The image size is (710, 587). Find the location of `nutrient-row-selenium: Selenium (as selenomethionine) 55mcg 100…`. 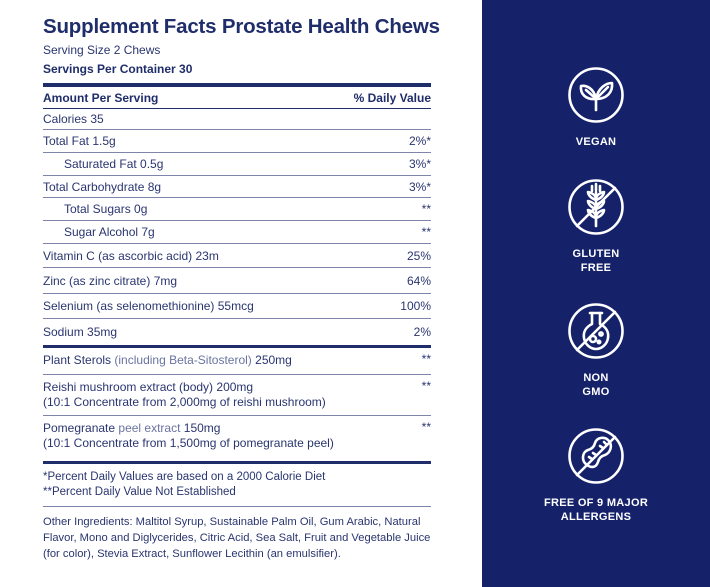

nutrient-row-selenium: Selenium (as selenomethionine) 55mcg 100… is located at coordinates (237, 306).